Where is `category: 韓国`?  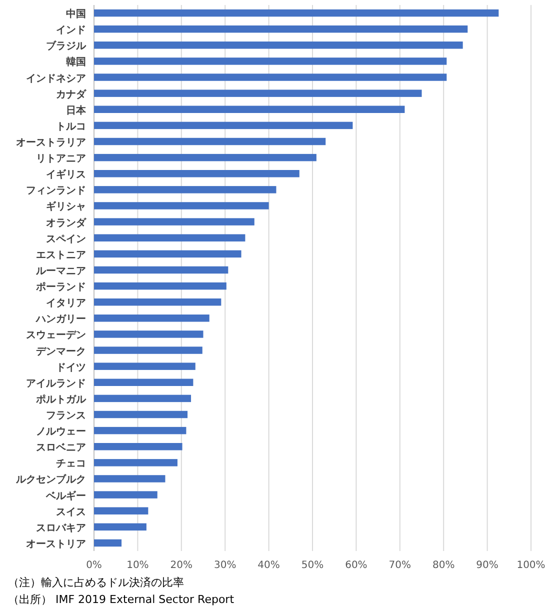 category: 韓国 is located at coordinates (76, 62).